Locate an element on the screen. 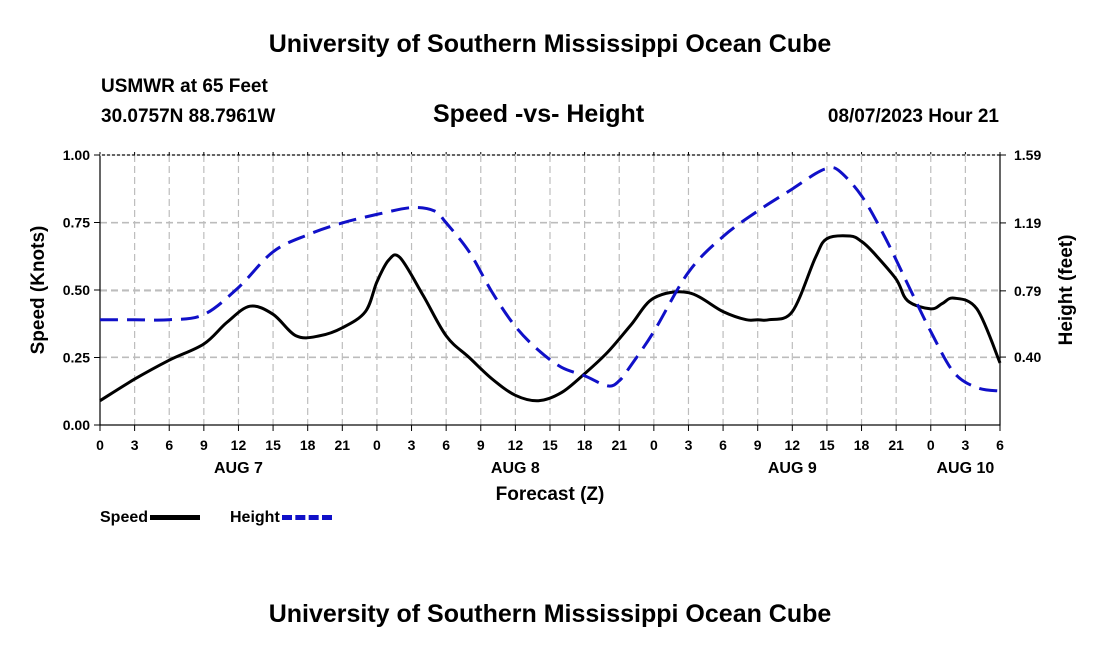 The height and width of the screenshot is (650, 1100). y2-tick-label: 1.19 is located at coordinates (1027, 223).